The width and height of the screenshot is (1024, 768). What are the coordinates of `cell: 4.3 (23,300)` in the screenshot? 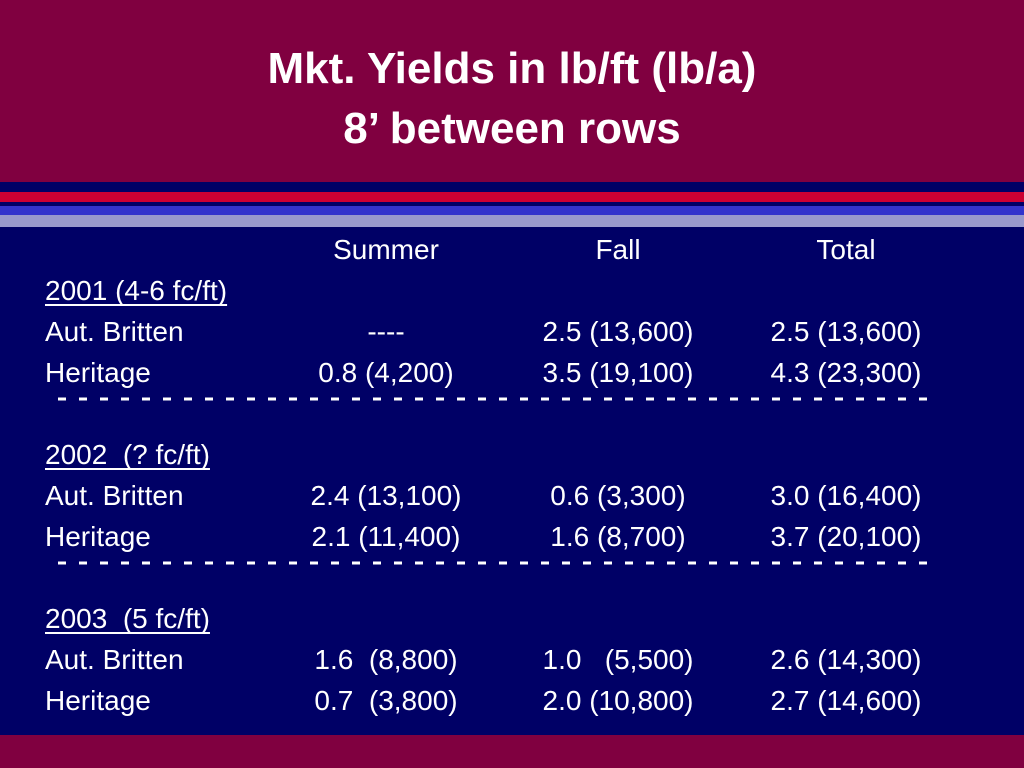 It's located at (846, 372).